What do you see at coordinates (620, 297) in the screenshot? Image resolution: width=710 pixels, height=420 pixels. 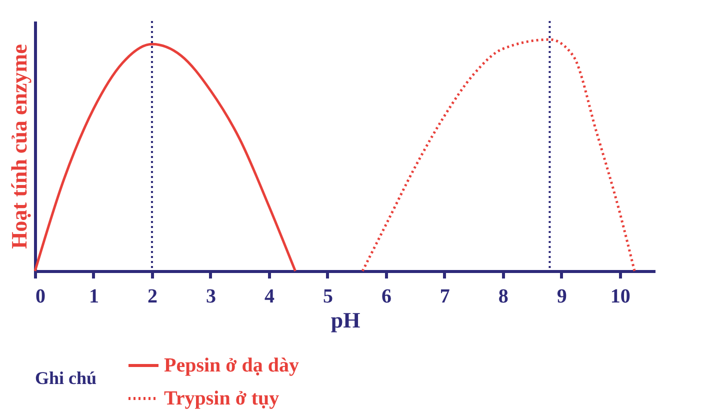 I see `x-tick-label: 10` at bounding box center [620, 297].